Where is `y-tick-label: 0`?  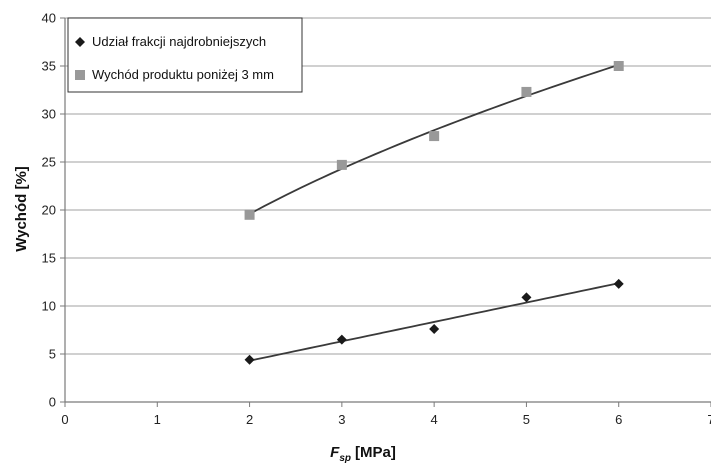
y-tick-label: 0 is located at coordinates (52, 402).